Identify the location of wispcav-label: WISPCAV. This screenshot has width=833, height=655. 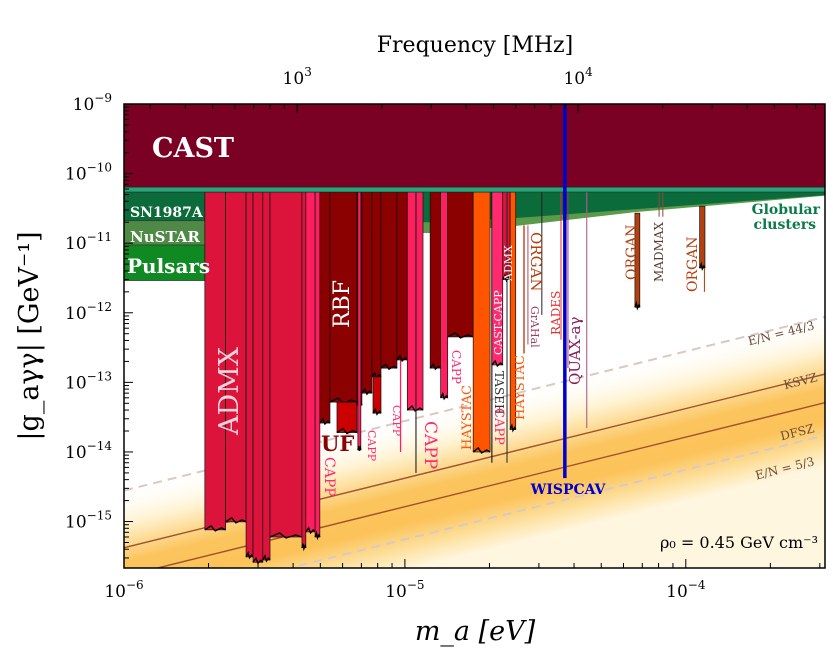
(568, 490).